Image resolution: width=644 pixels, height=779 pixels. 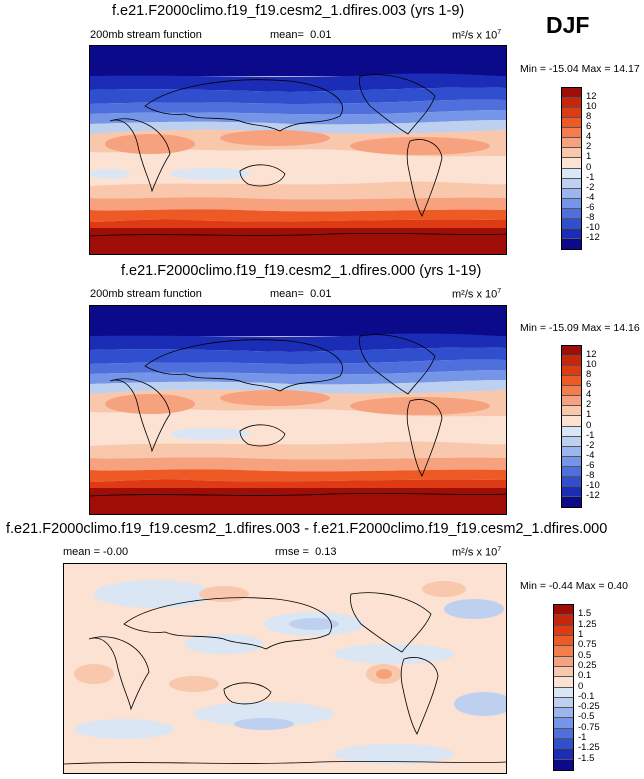 What do you see at coordinates (586, 758) in the screenshot?
I see `colorbar-tick-label: -1.5` at bounding box center [586, 758].